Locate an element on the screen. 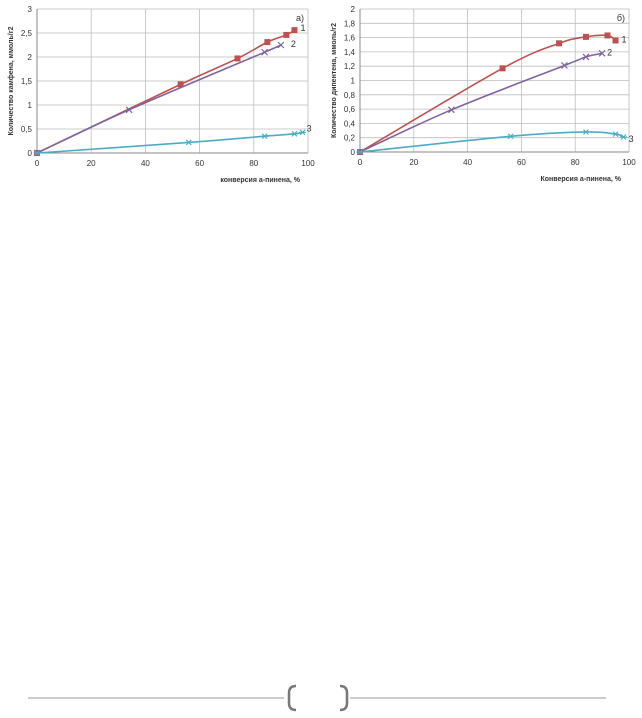 Image resolution: width=642 pixels, height=718 pixels. footer-bracket-left is located at coordinates (292, 698).